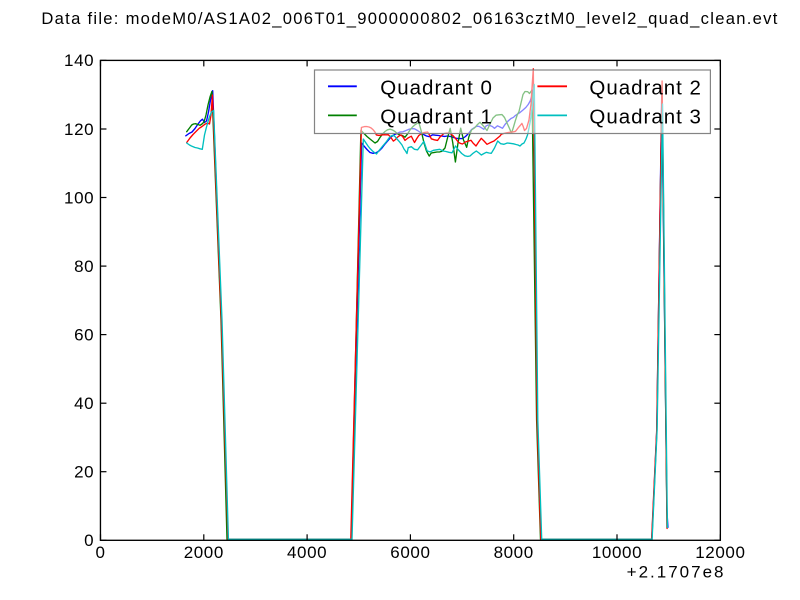  What do you see at coordinates (676, 572) in the screenshot?
I see `svg-text: +2.1707e8` at bounding box center [676, 572].